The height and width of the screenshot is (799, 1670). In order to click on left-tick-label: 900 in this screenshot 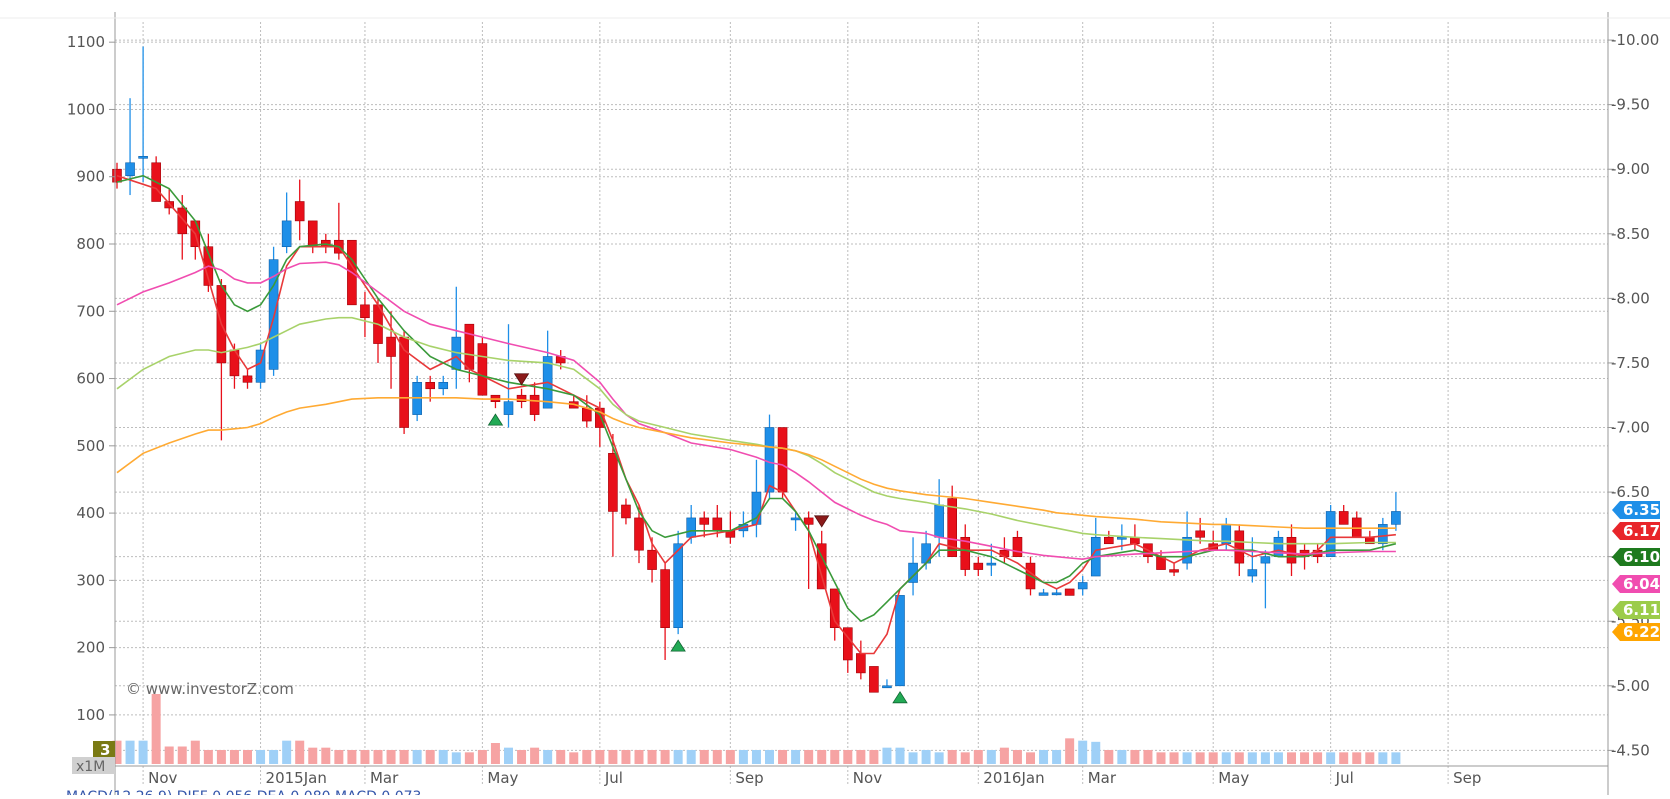, I will do `click(90, 177)`.